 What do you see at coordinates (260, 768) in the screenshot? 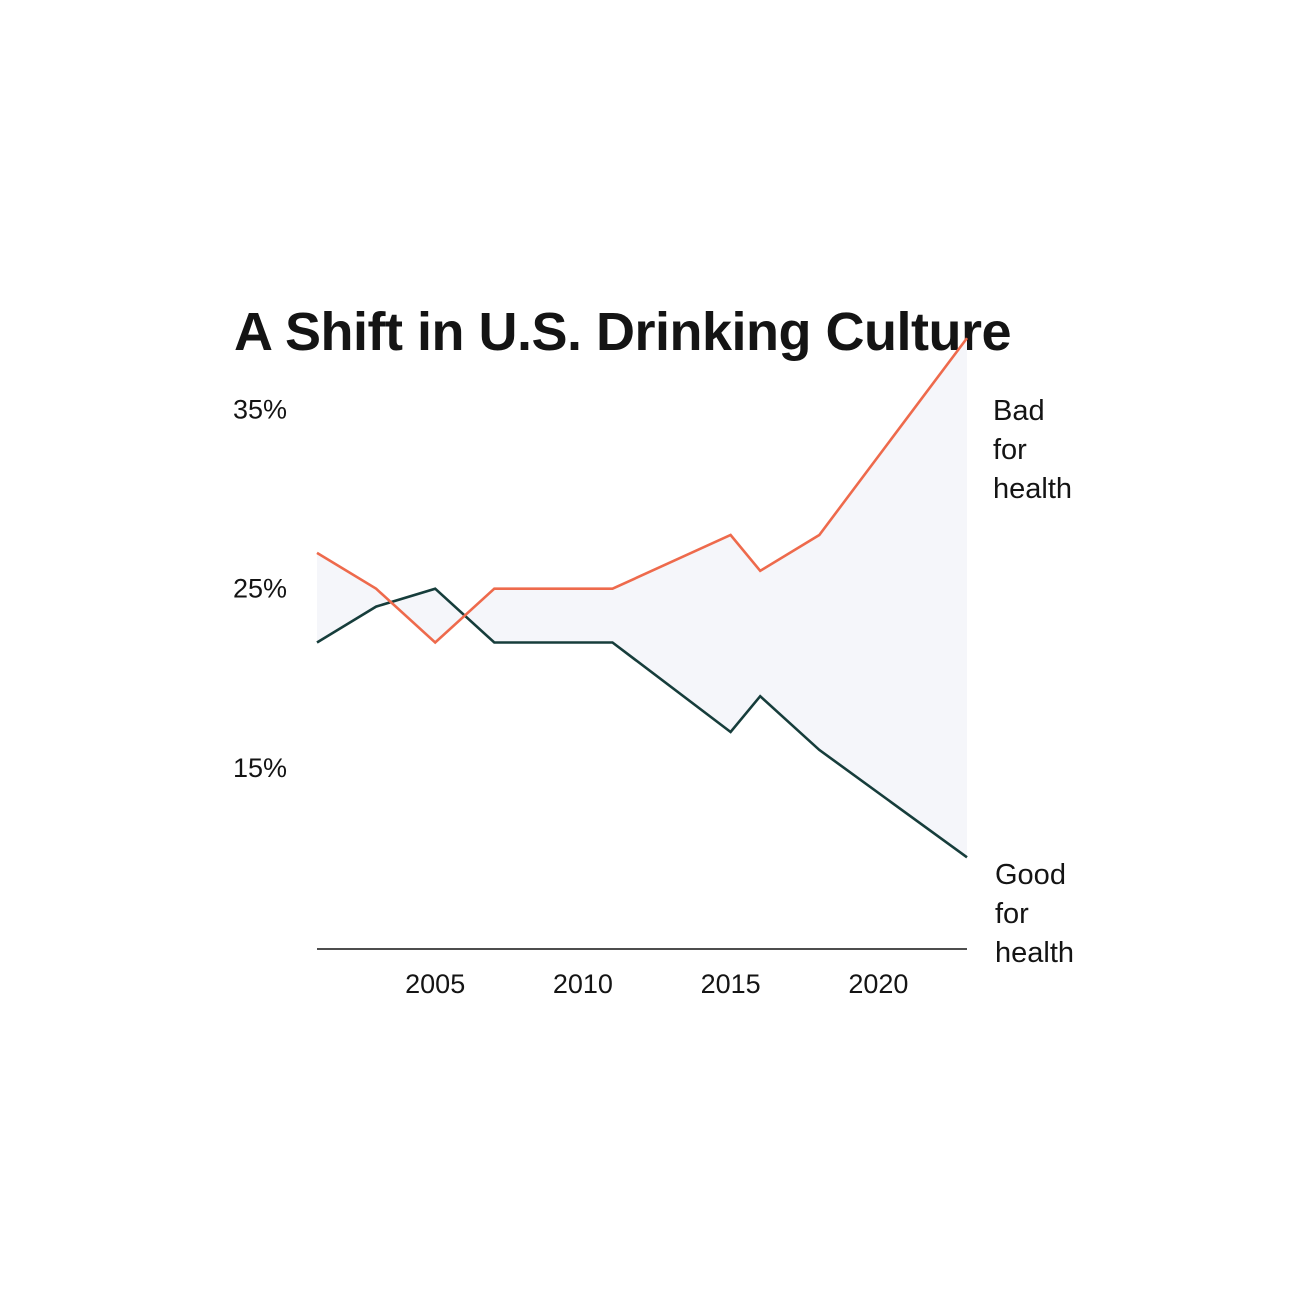
I see `y-tick-label: 15%` at bounding box center [260, 768].